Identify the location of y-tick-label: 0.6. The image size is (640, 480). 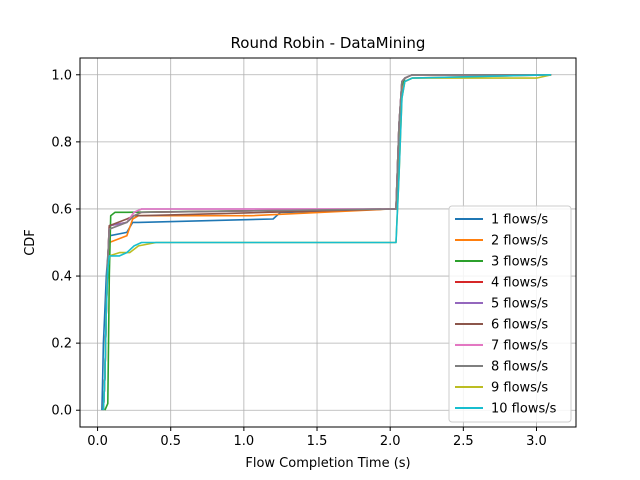
(61, 209).